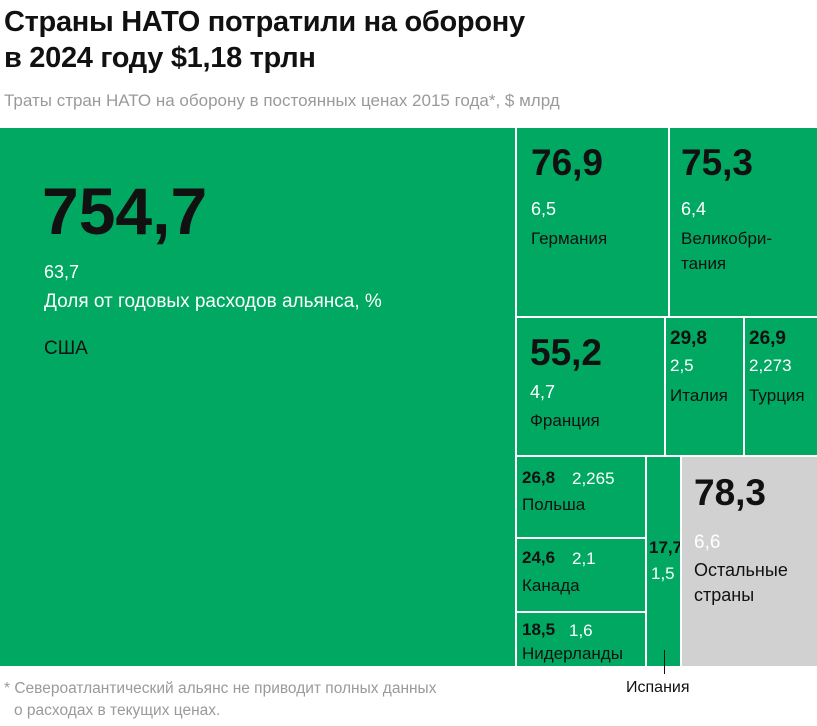 The height and width of the screenshot is (726, 817). Describe the element at coordinates (717, 162) in the screenshot. I see `tile-value: 75,3` at that location.